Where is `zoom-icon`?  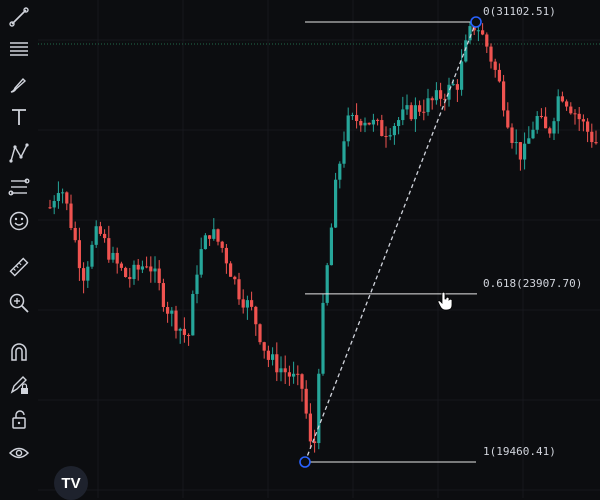 zoom-icon is located at coordinates (19, 303).